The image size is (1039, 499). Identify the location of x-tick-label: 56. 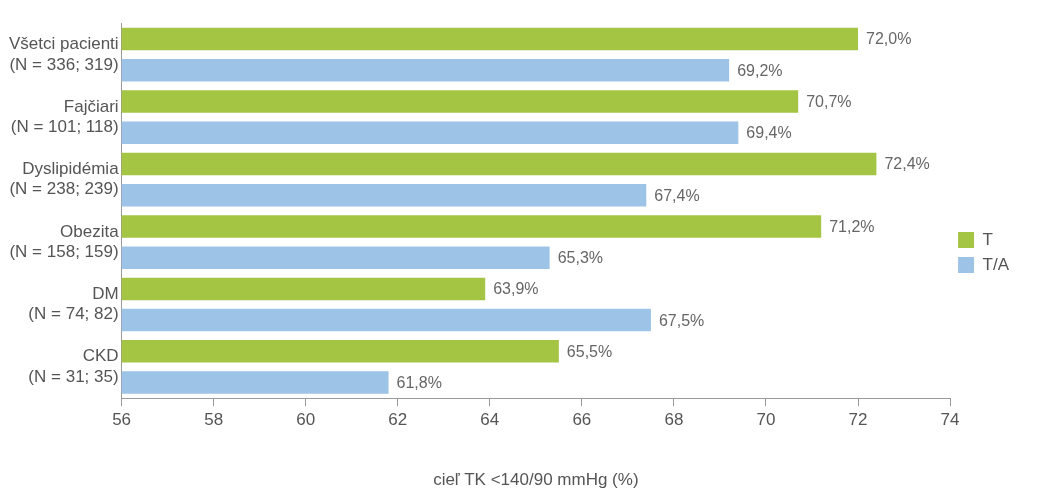
(122, 420).